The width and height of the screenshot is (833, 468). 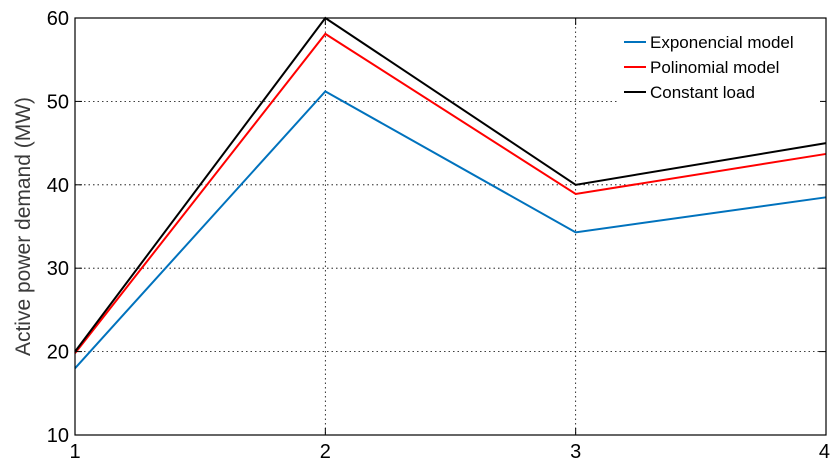 I want to click on y-tick-label: 30, so click(x=58, y=269).